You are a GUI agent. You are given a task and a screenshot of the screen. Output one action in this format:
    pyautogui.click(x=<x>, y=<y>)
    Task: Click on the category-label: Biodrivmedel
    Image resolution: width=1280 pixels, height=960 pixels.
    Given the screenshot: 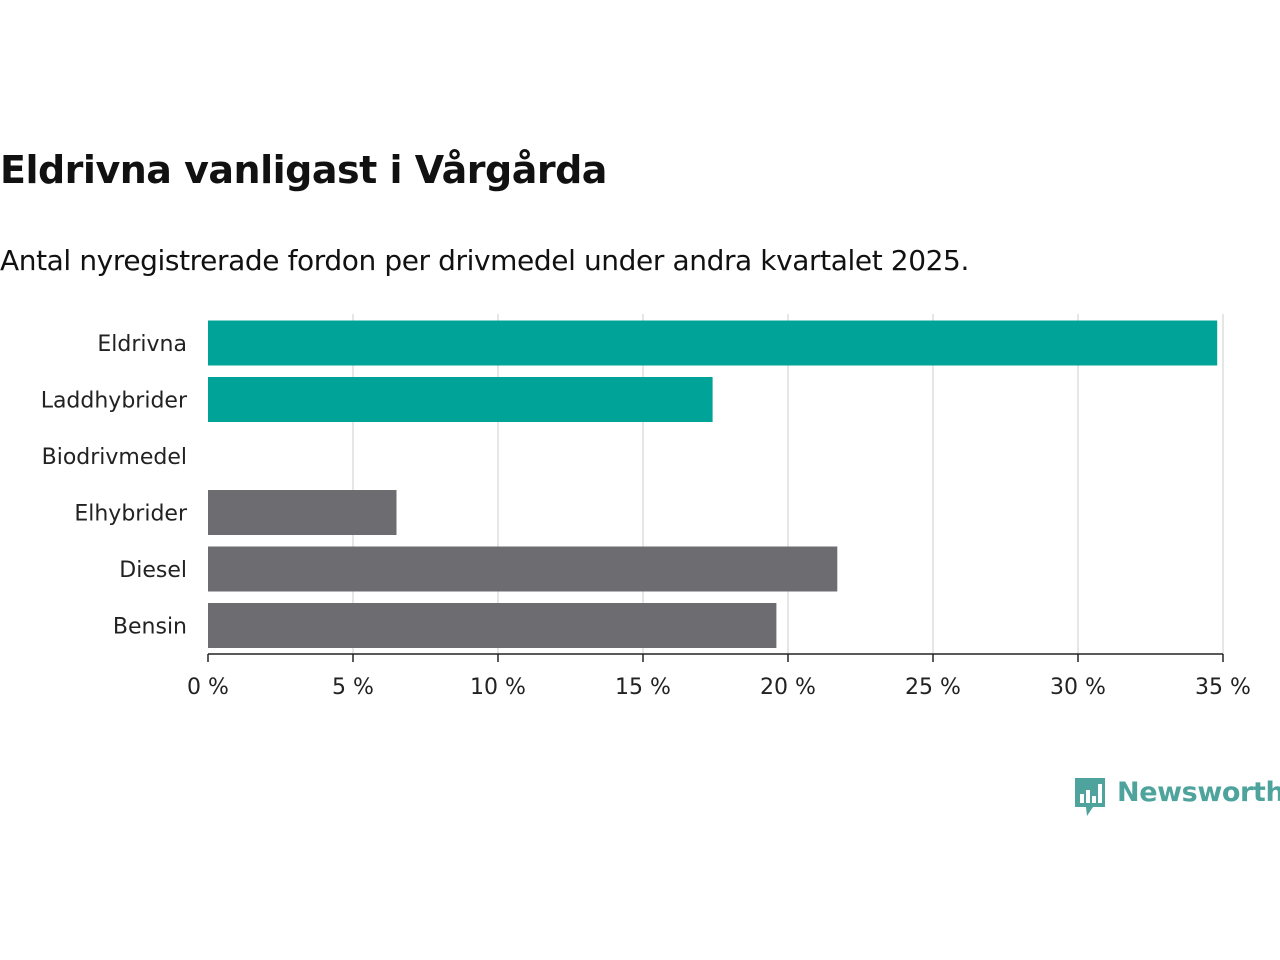 What is the action you would take?
    pyautogui.click(x=114, y=457)
    